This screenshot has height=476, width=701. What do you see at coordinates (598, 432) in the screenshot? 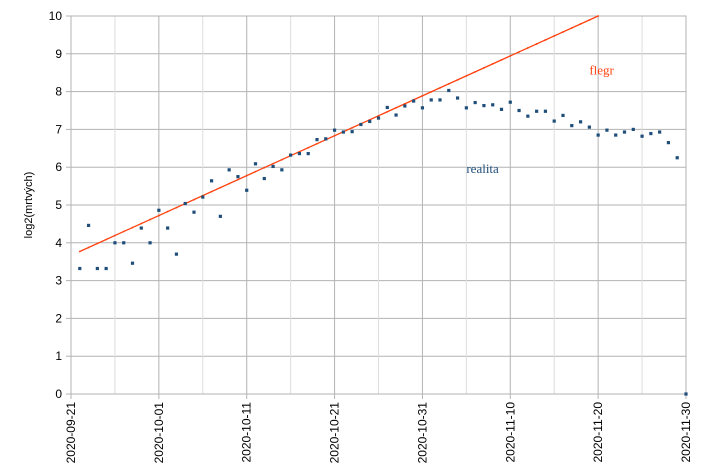
I see `x-tick-label: 2020-11-20` at bounding box center [598, 432].